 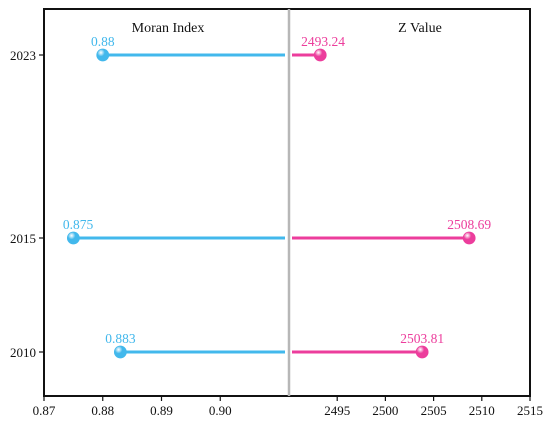 What do you see at coordinates (287, 28) in the screenshot?
I see `panel-titles-group: Moran Index Z Value` at bounding box center [287, 28].